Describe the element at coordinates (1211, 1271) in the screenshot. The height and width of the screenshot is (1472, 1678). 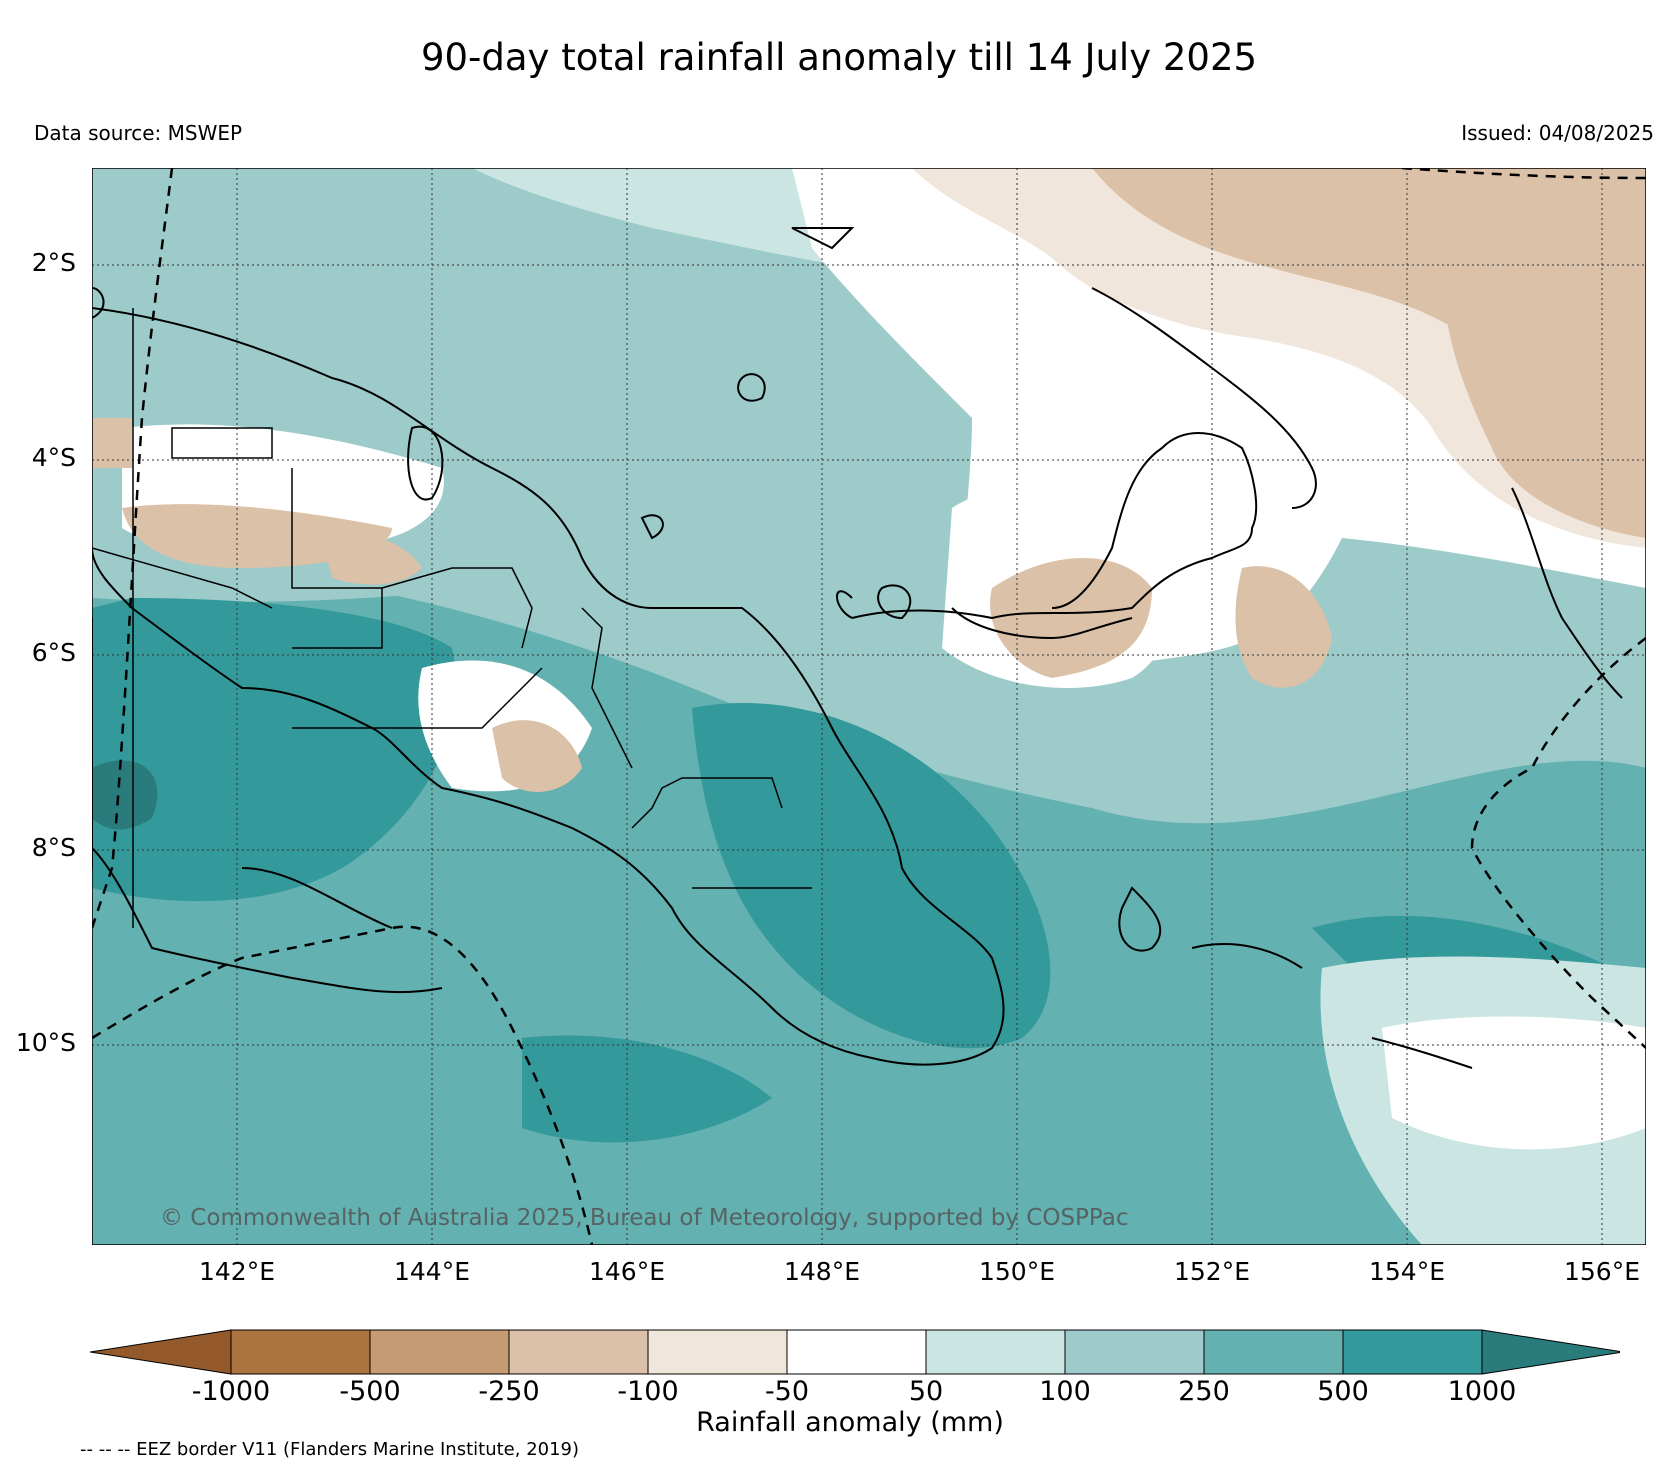
I see `longitude-label: 152°E` at that location.